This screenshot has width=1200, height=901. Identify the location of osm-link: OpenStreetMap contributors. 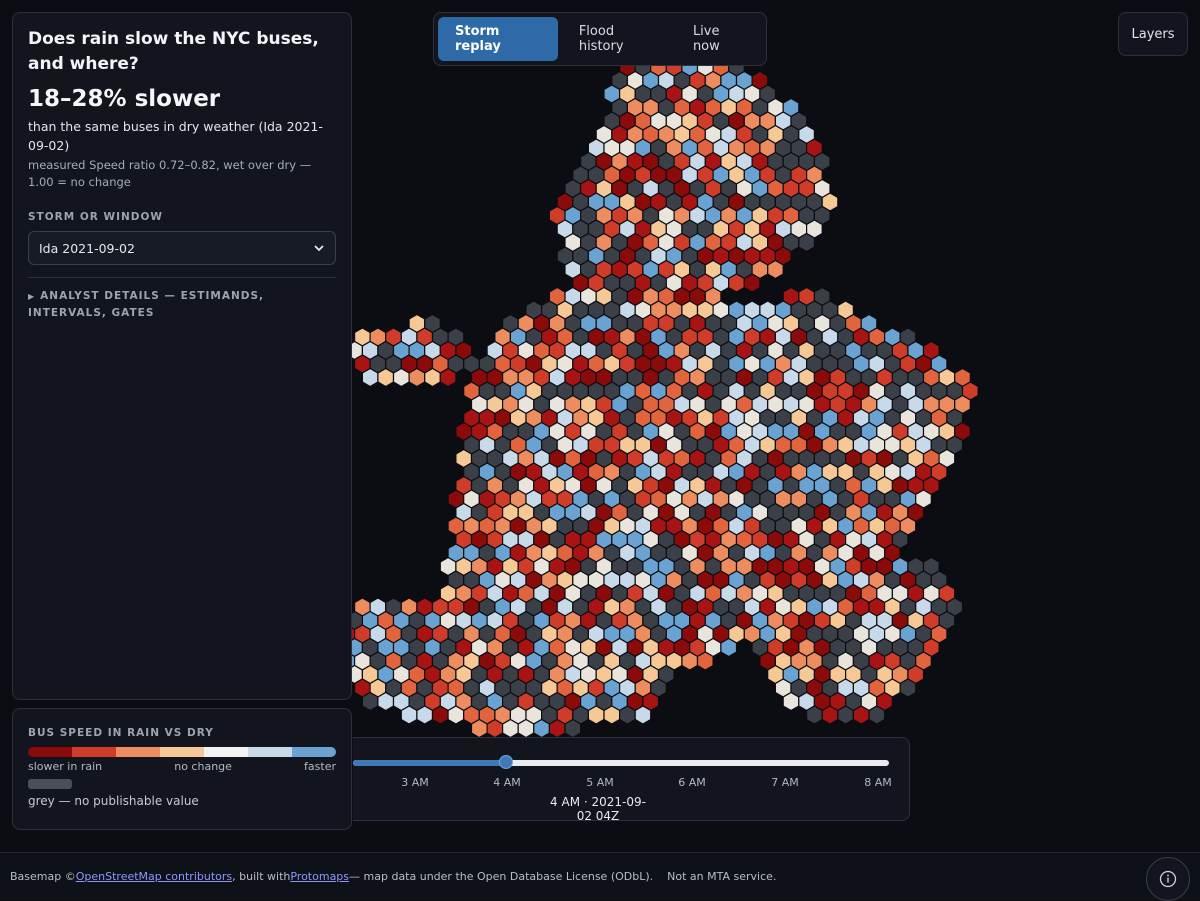
(154, 876).